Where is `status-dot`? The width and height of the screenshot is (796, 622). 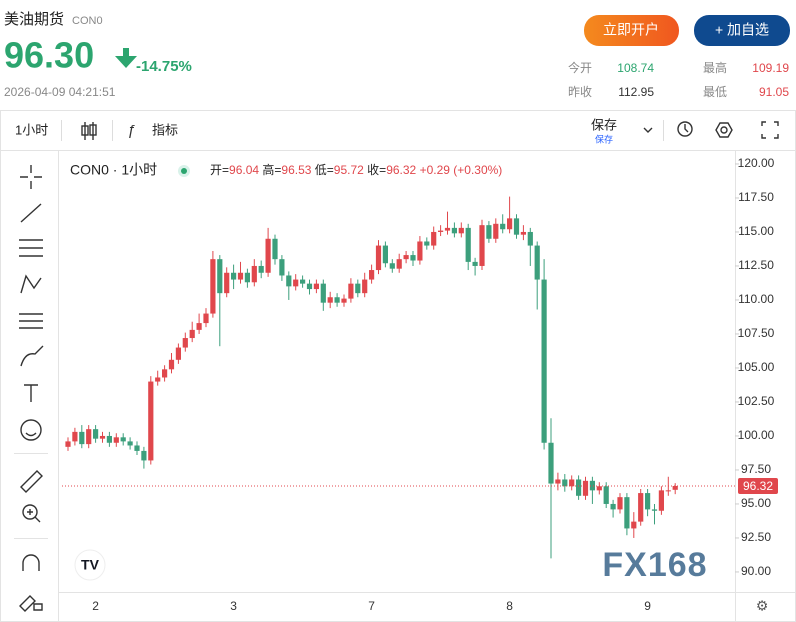 status-dot is located at coordinates (184, 171).